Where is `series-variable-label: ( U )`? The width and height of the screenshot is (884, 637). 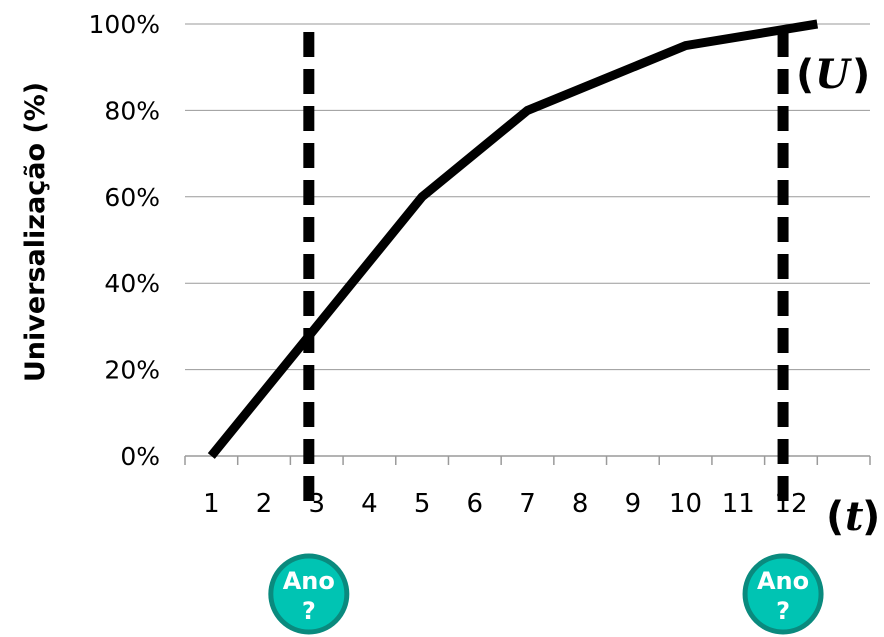 series-variable-label: ( U ) is located at coordinates (833, 74).